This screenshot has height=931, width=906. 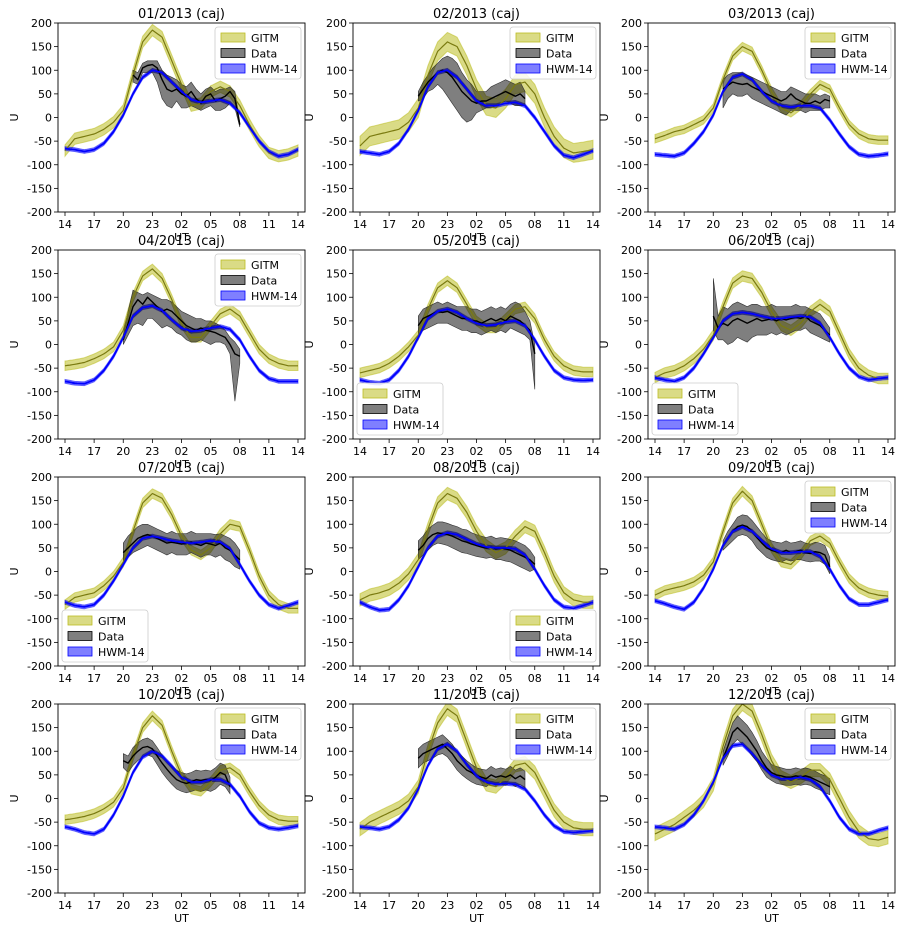 I want to click on subplot-title: 06/2013 (caj), so click(x=771, y=241).